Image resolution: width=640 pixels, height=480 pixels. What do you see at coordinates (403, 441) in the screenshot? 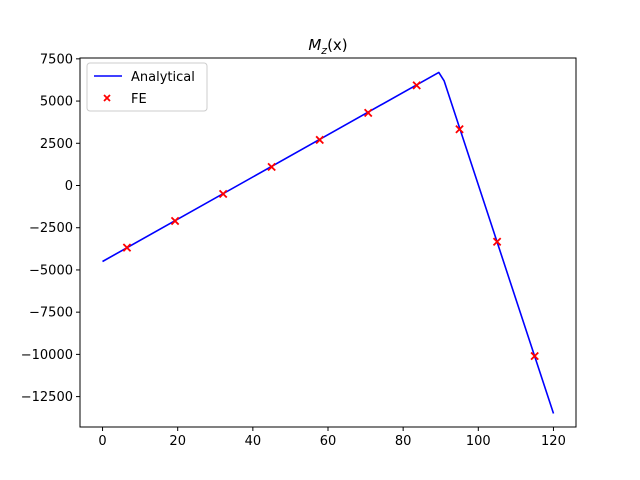
I see `x-tick-label: 80` at bounding box center [403, 441].